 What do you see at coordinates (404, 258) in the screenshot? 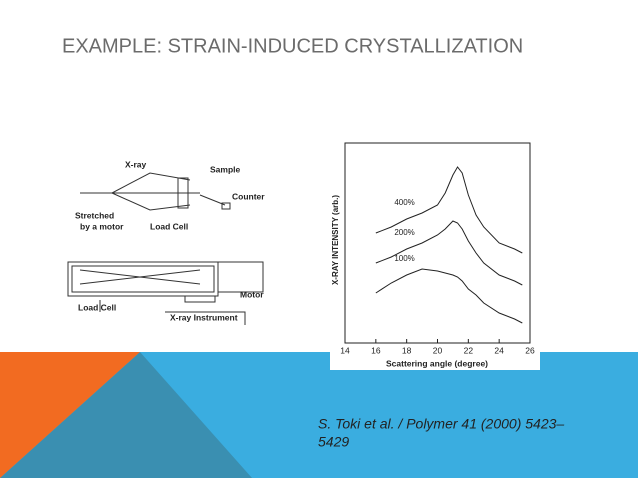
I see `series-label: 100%` at bounding box center [404, 258].